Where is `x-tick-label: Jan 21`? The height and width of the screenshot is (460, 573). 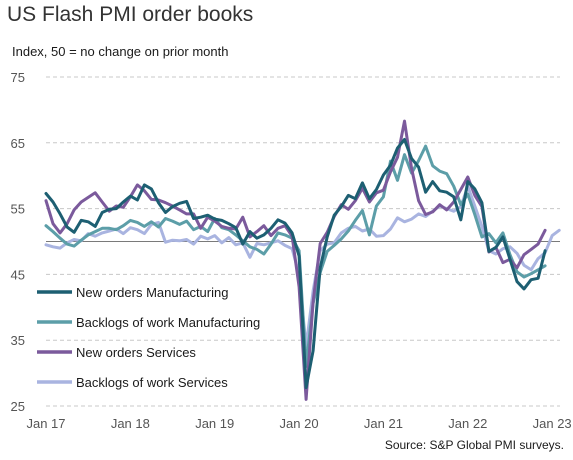 x-tick-label: Jan 21 is located at coordinates (383, 423).